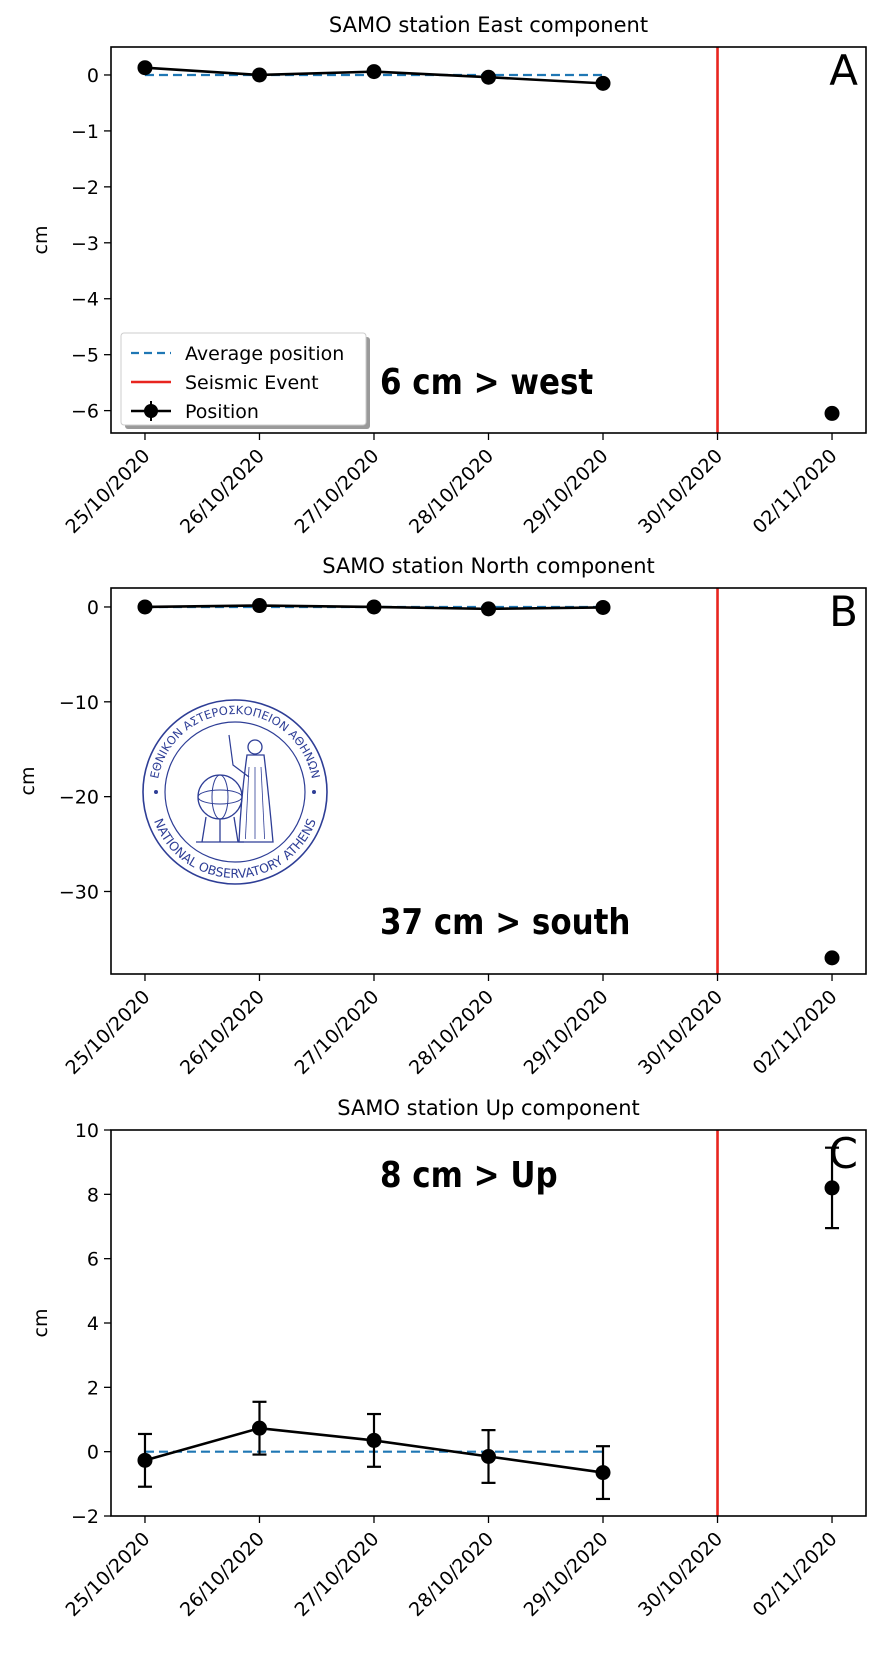 The height and width of the screenshot is (1654, 880). Describe the element at coordinates (264, 354) in the screenshot. I see `legend-label: Average position` at that location.